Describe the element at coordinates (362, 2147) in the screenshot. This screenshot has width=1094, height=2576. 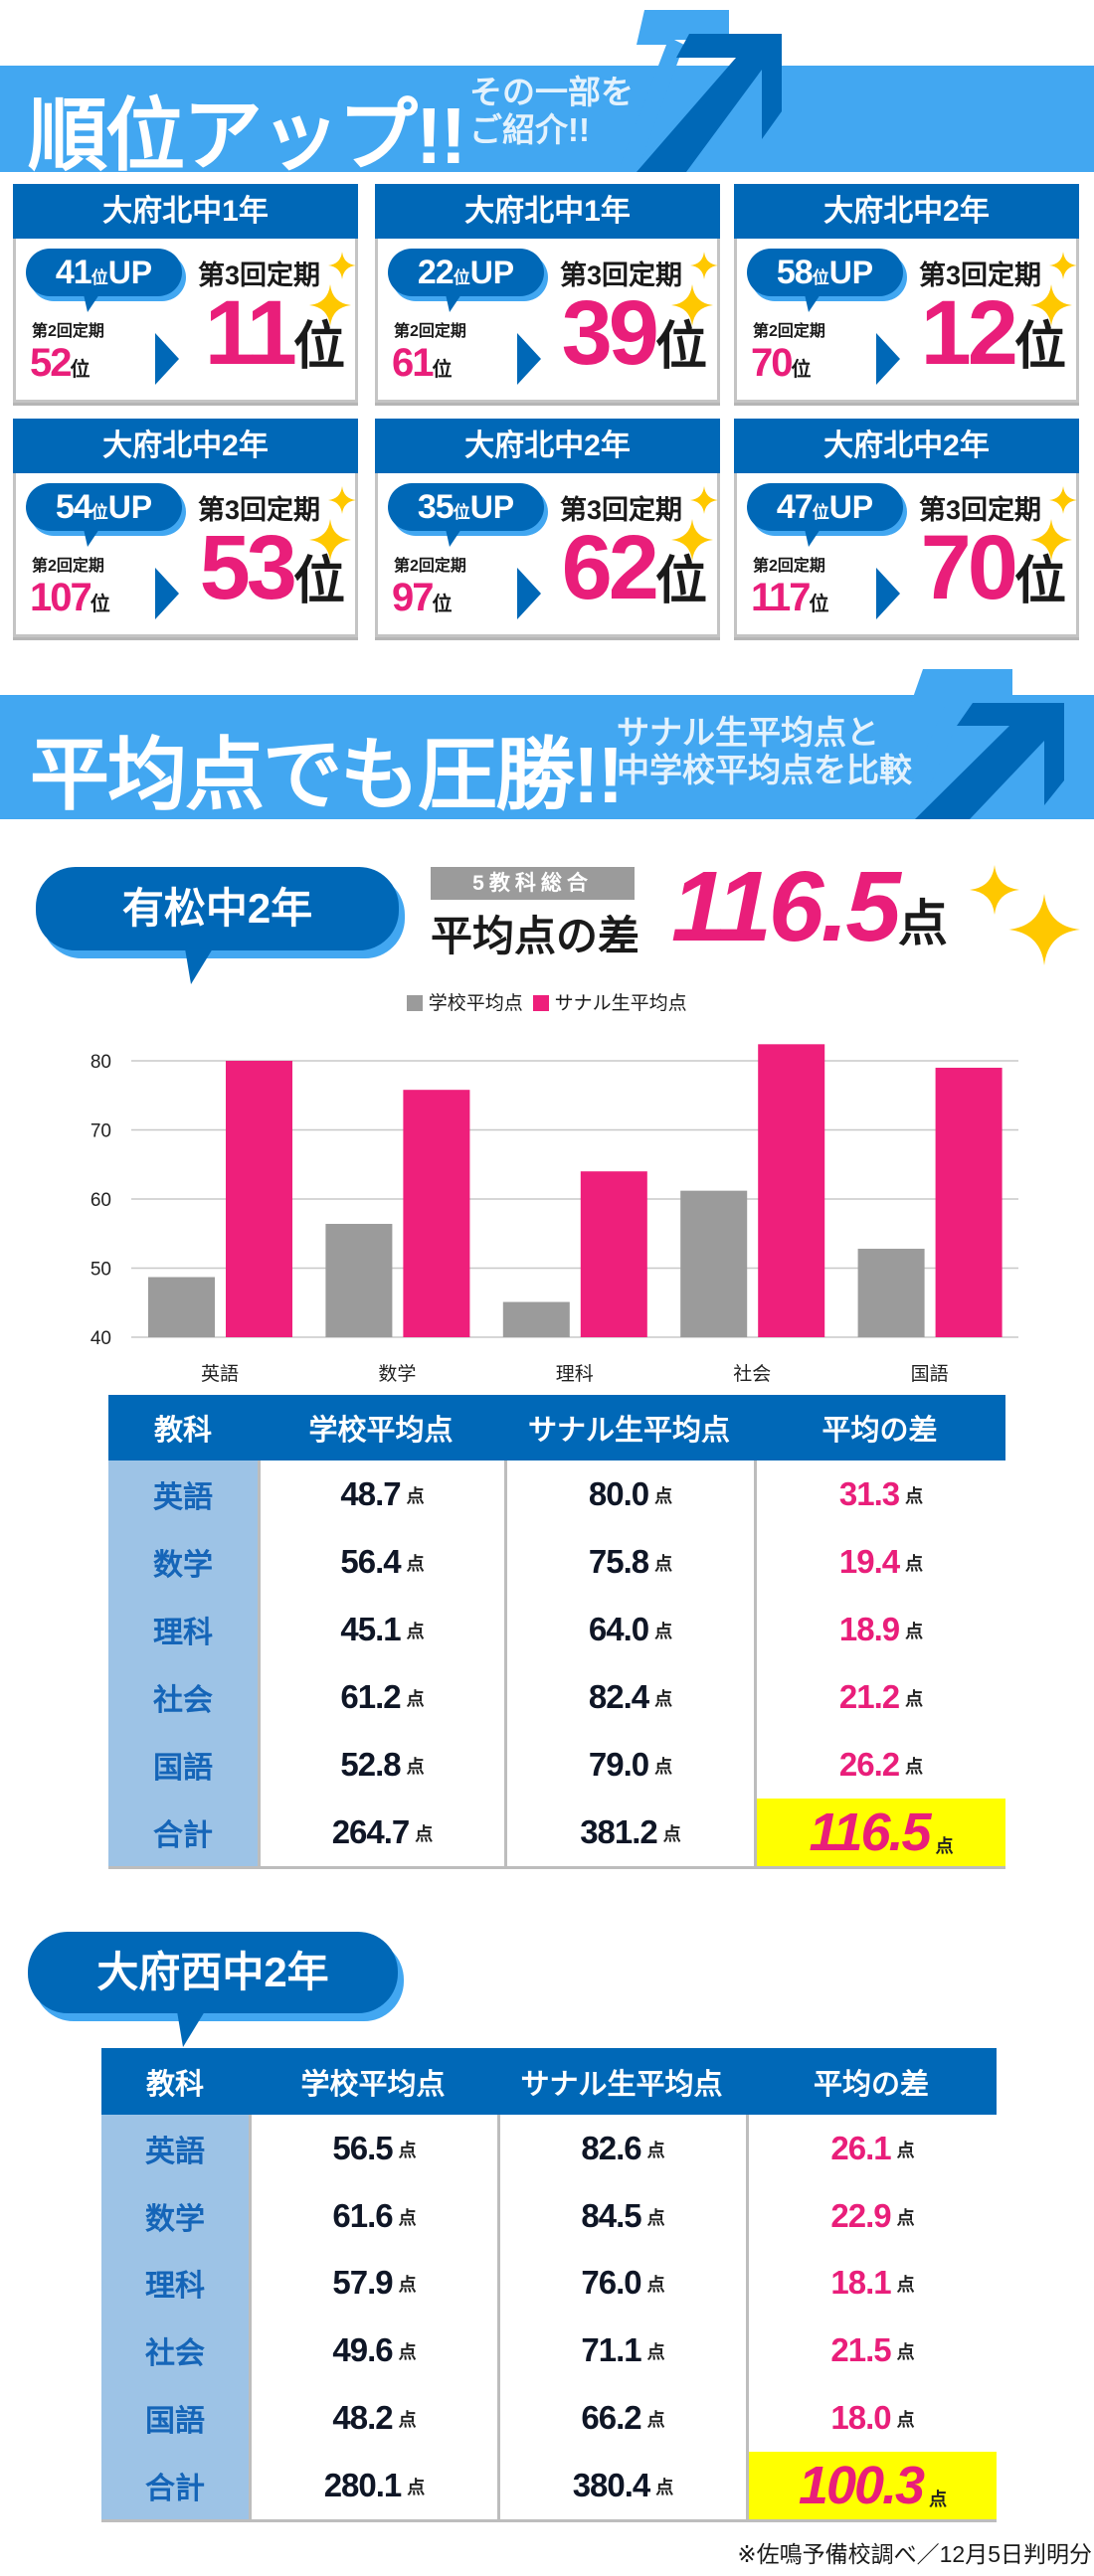
I see `score-value: 56.5` at that location.